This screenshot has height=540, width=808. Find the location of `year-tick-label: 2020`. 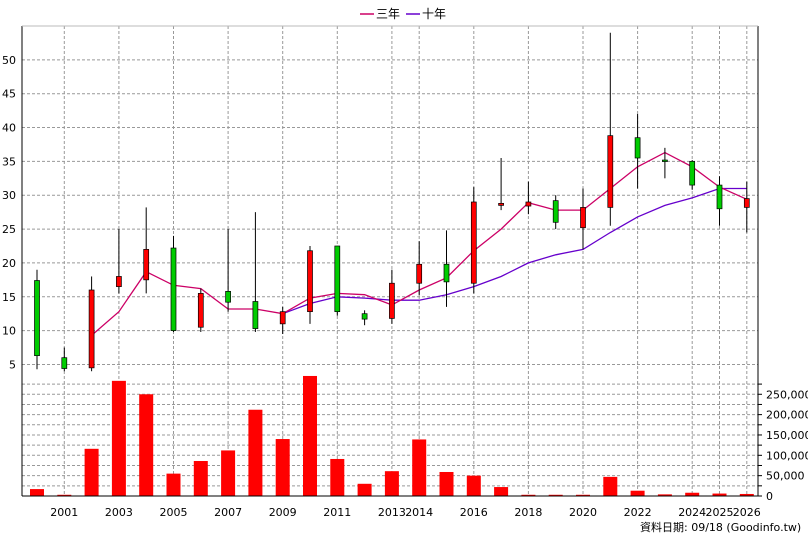

year-tick-label: 2020 is located at coordinates (583, 512).